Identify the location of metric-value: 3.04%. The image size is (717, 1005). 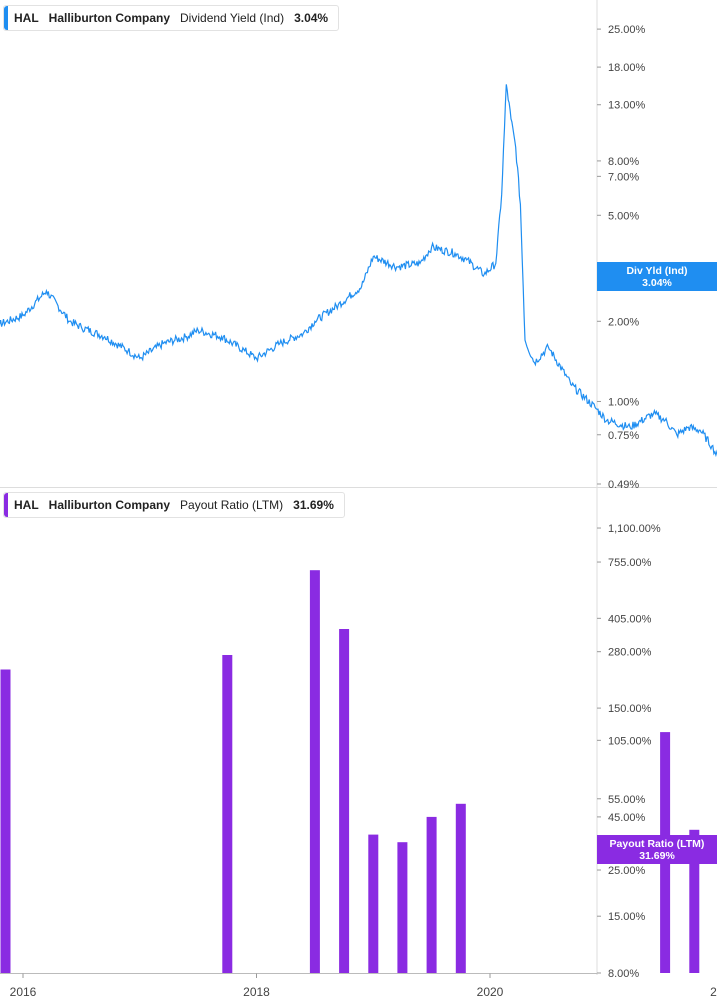
(311, 18).